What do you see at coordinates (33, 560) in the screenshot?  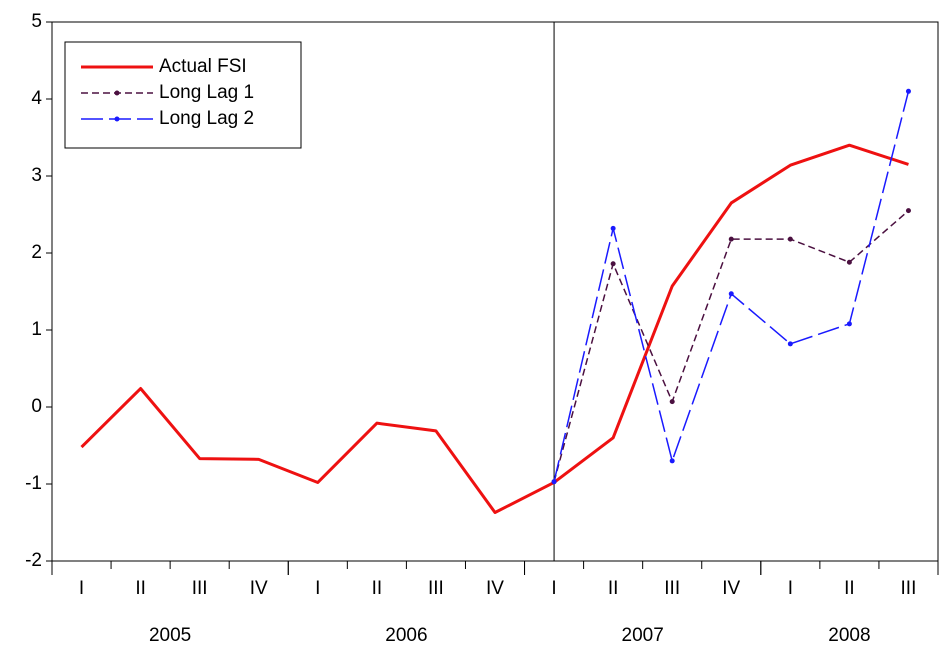 I see `y-tick-label: -2` at bounding box center [33, 560].